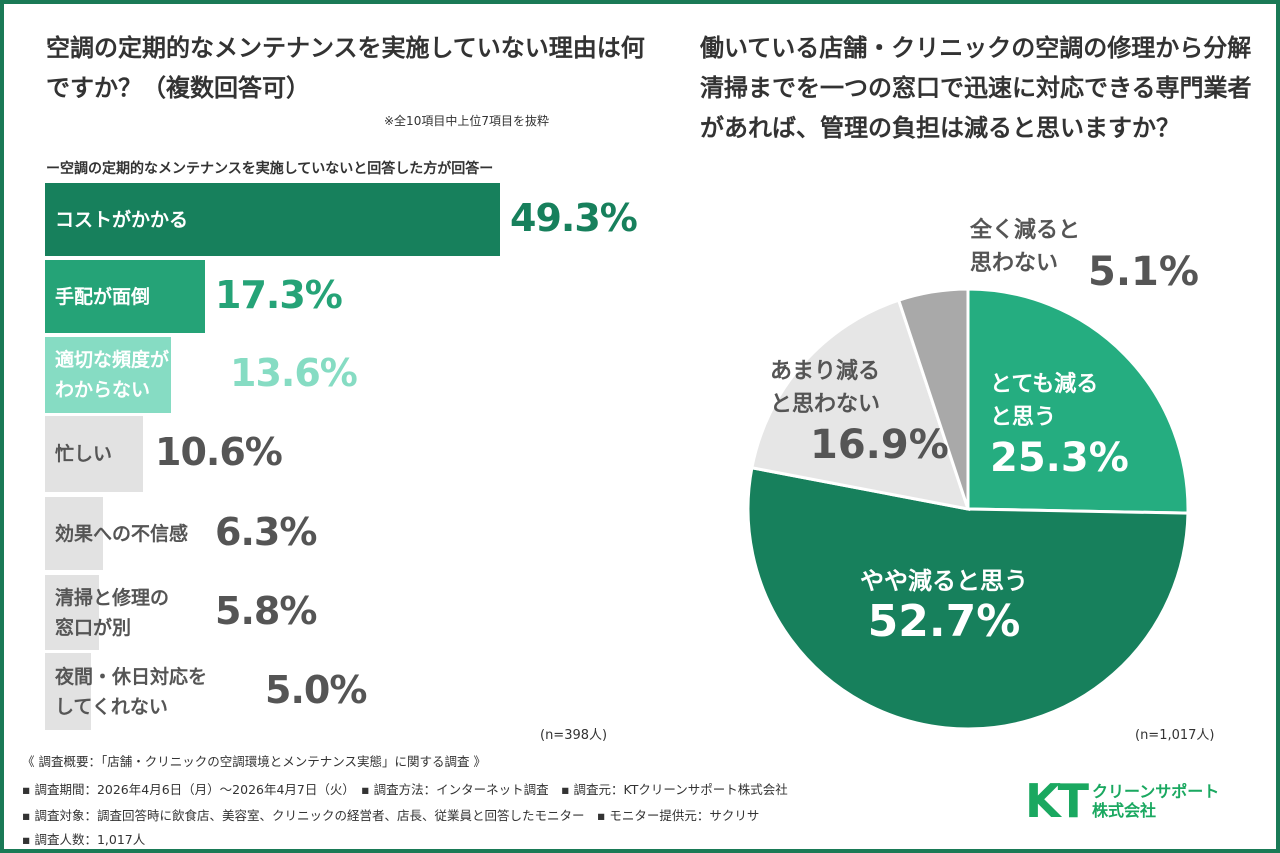 This screenshot has width=1280, height=853. Describe the element at coordinates (294, 373) in the screenshot. I see `bar-value-label: 13.6%` at that location.